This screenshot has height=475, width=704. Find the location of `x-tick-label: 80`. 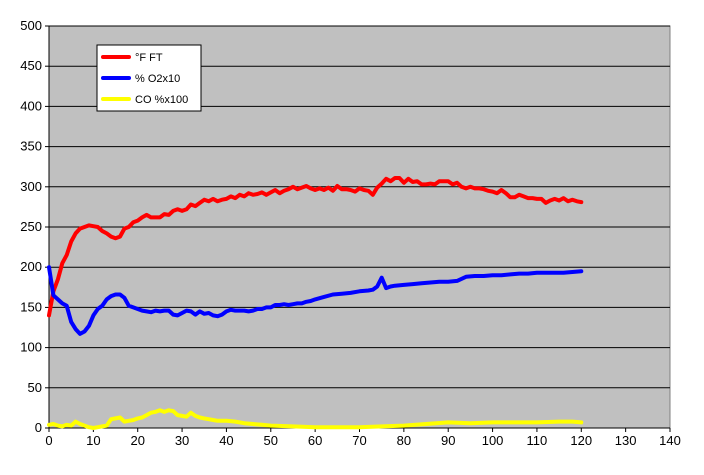

x-tick-label: 80 is located at coordinates (404, 440).